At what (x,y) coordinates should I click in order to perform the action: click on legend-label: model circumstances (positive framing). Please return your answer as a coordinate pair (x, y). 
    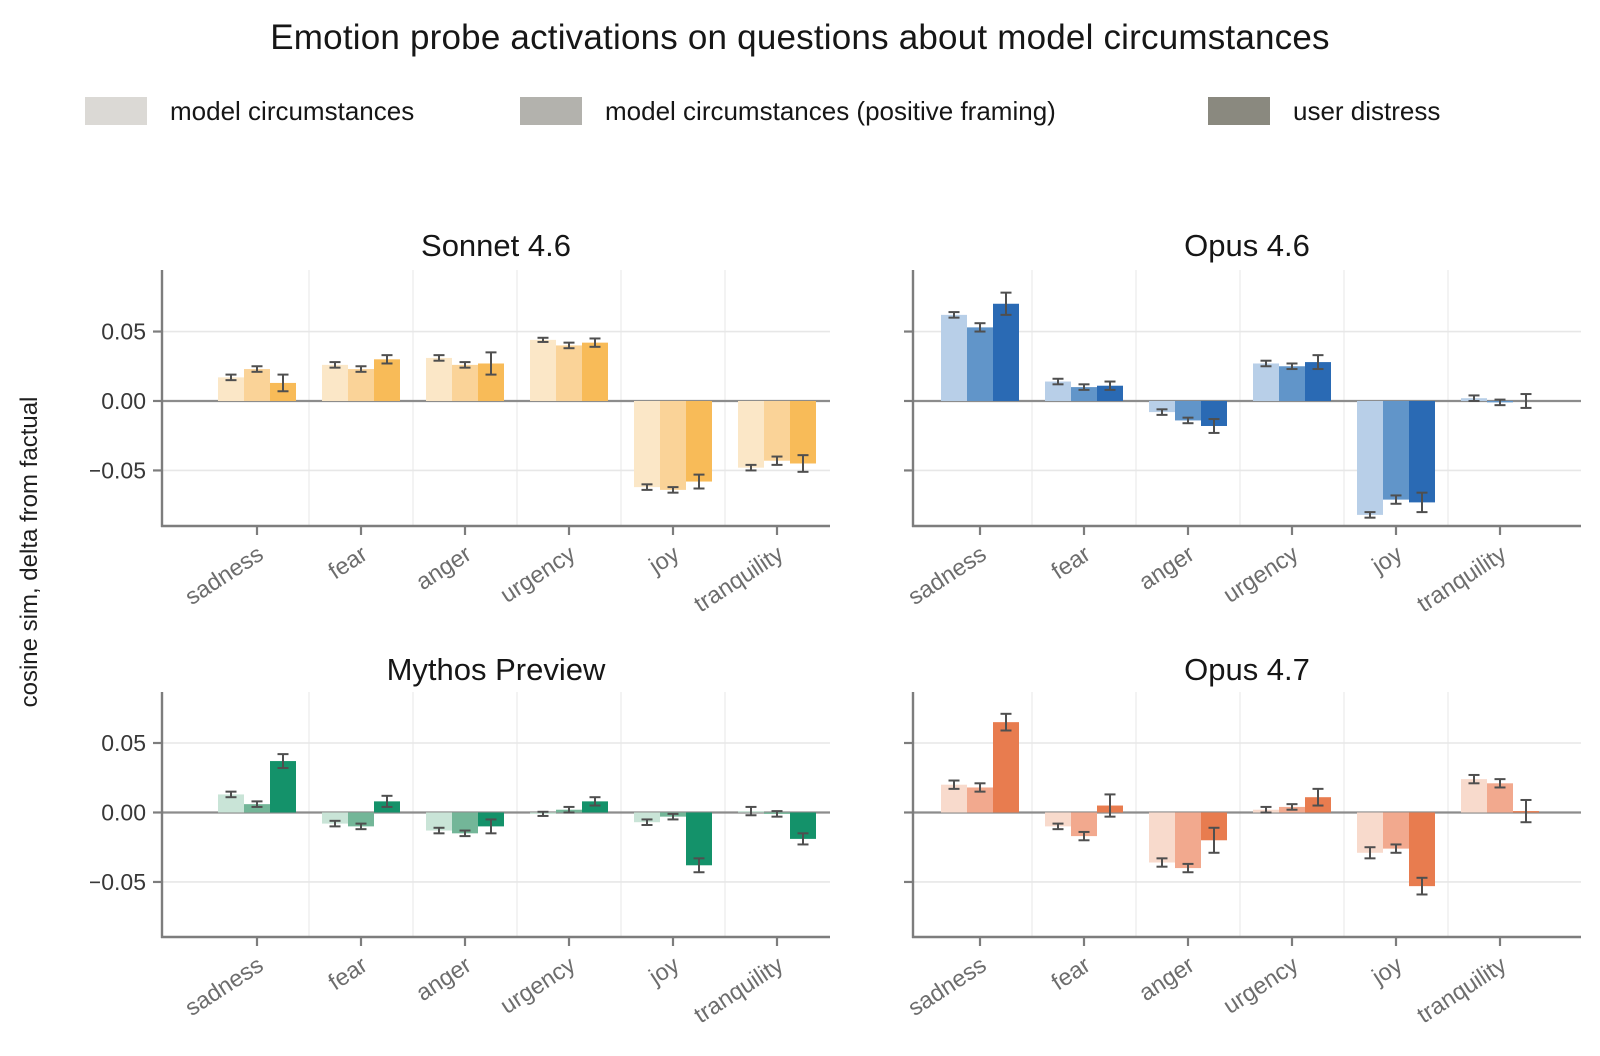
    Looking at the image, I should click on (830, 110).